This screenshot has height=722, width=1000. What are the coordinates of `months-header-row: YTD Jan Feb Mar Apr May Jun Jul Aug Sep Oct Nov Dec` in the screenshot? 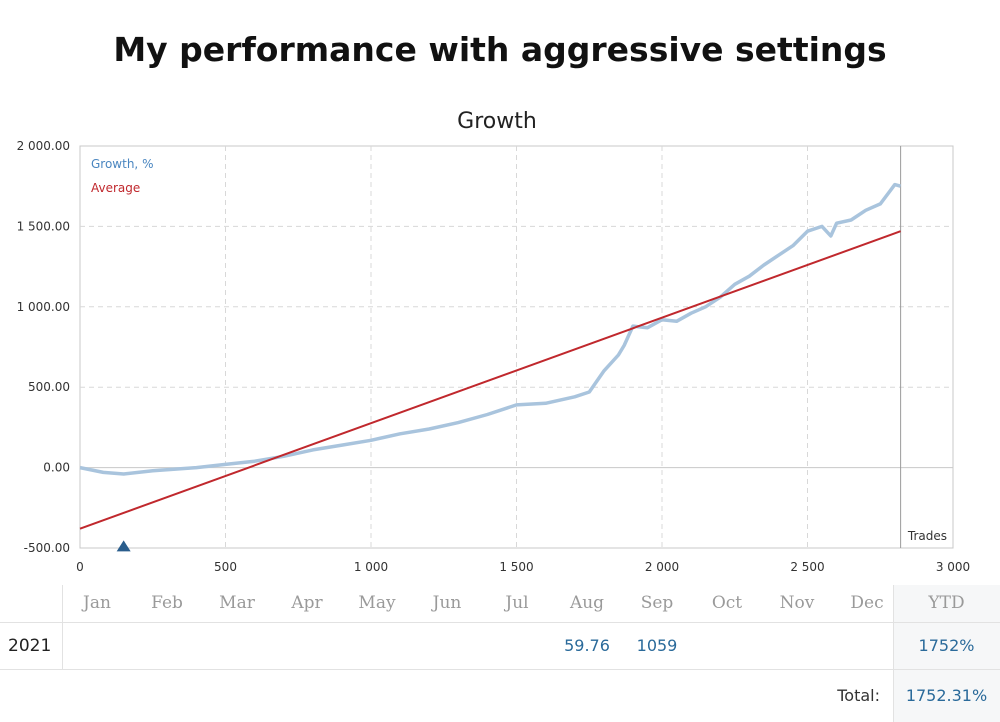 It's located at (500, 604).